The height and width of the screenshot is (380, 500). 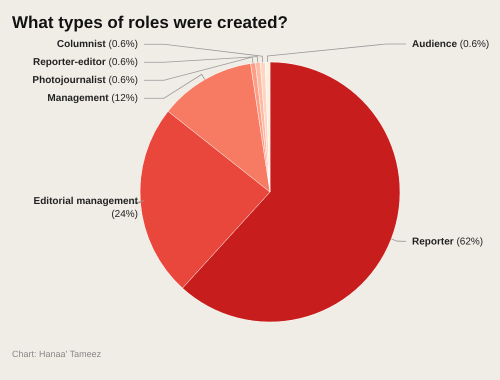 I want to click on slice-label: Columnist, so click(x=81, y=44).